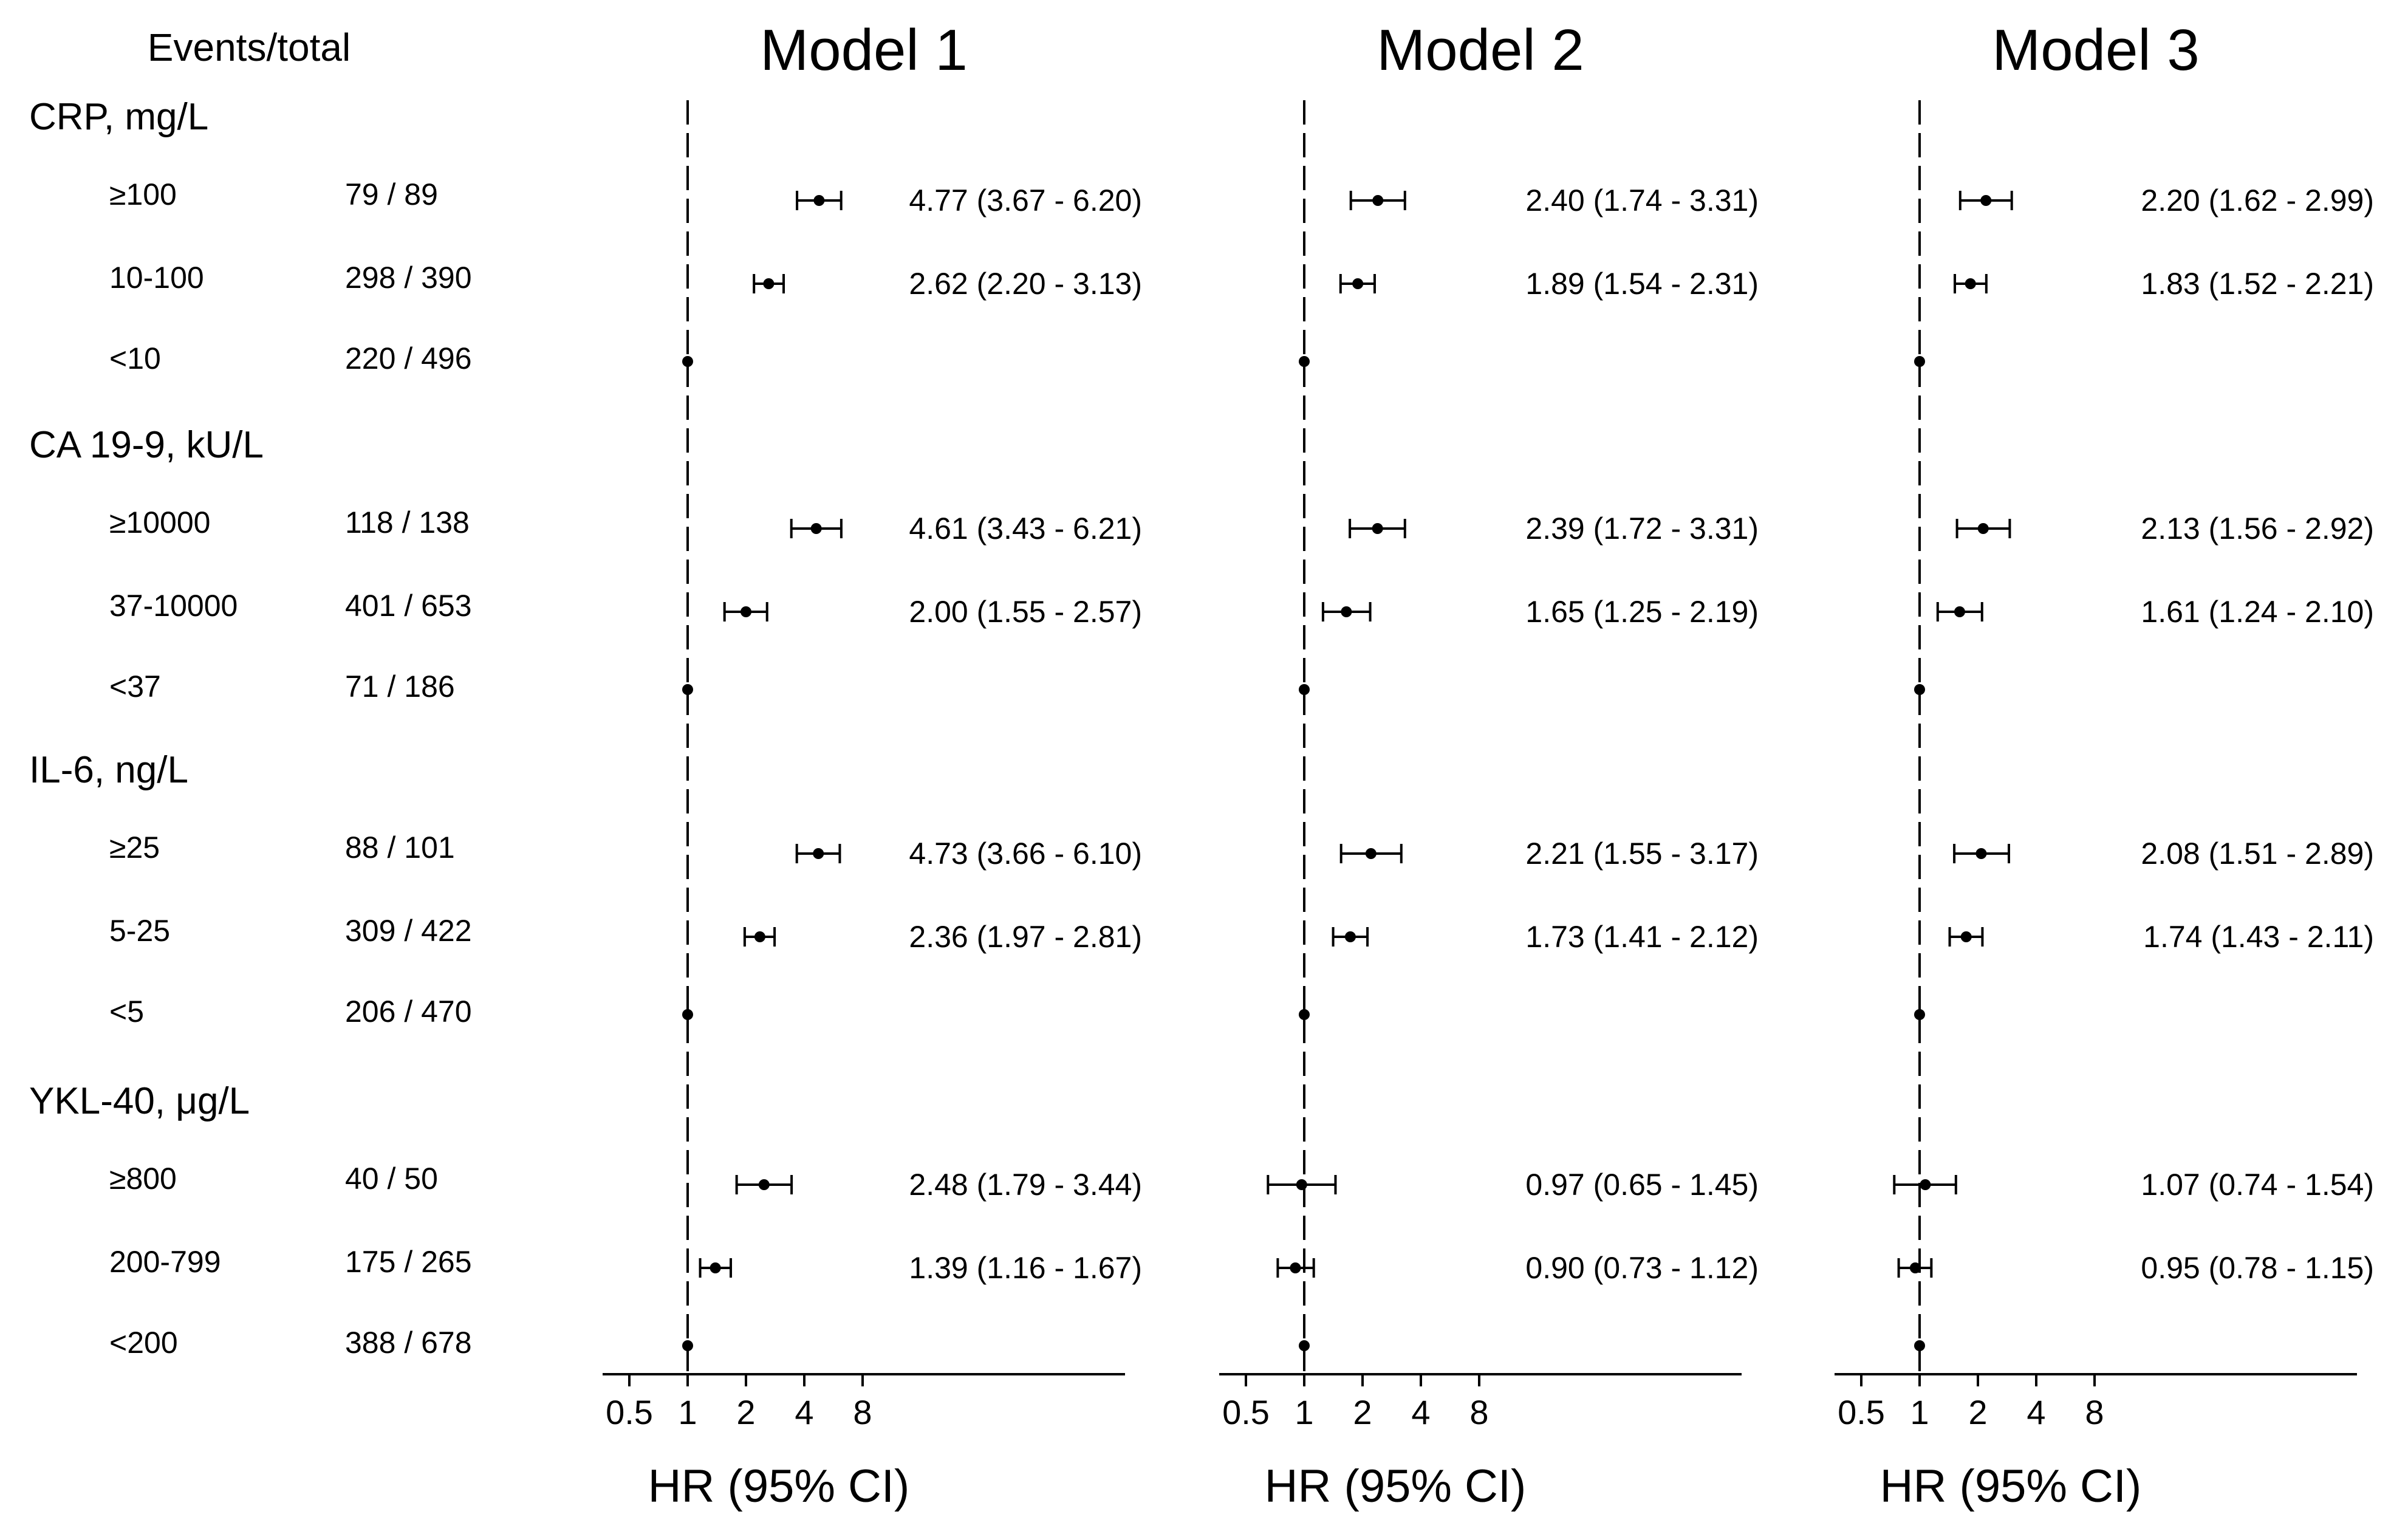  What do you see at coordinates (108, 770) in the screenshot?
I see `group-label: IL-6, ng/L` at bounding box center [108, 770].